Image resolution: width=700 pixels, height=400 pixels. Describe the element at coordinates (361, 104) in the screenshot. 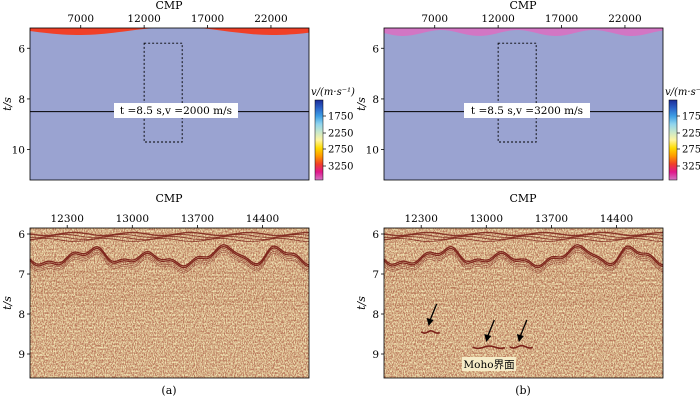

I see `y-axis-title-b-top: t/s` at that location.